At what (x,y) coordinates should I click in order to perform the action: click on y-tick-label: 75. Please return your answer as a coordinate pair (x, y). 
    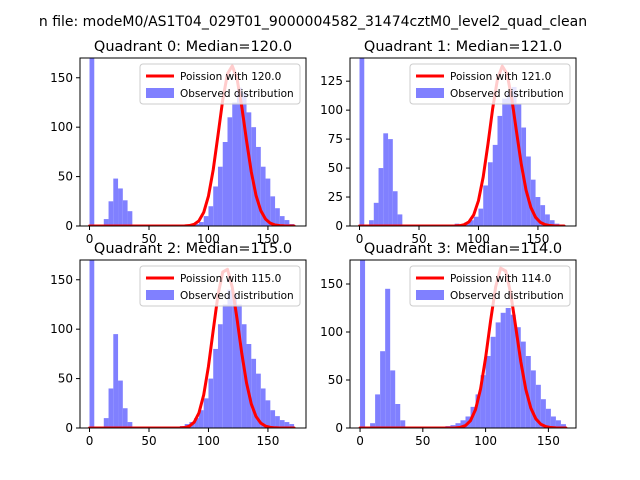
    Looking at the image, I should click on (335, 139).